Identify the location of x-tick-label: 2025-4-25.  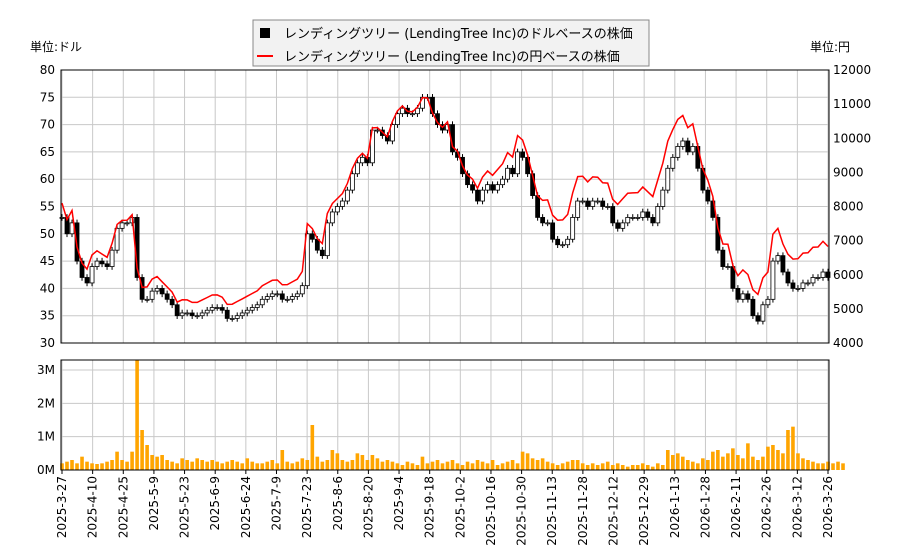
(123, 507).